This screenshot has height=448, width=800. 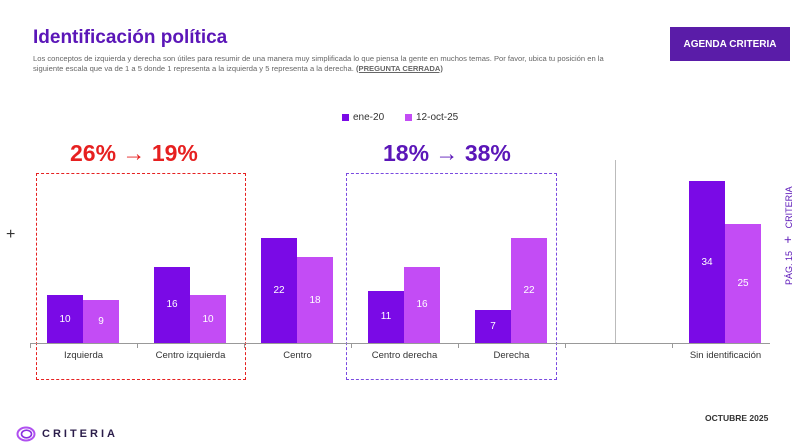 I want to click on left-highlight-box, so click(x=141, y=276).